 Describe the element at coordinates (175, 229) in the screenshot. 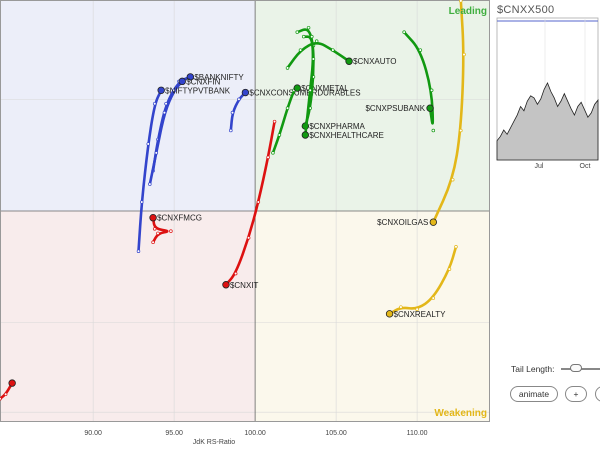

I see `series-cnxfmcg: $CNXFMCG` at that location.